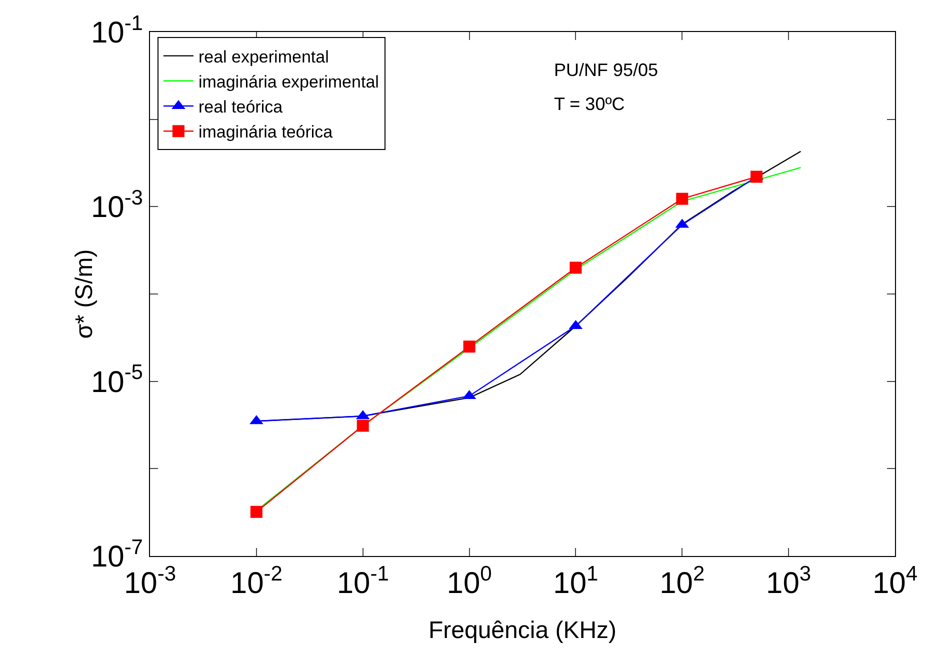 The height and width of the screenshot is (666, 930). What do you see at coordinates (116, 380) in the screenshot?
I see `y-tick-label: 10$^{-5}$` at bounding box center [116, 380].